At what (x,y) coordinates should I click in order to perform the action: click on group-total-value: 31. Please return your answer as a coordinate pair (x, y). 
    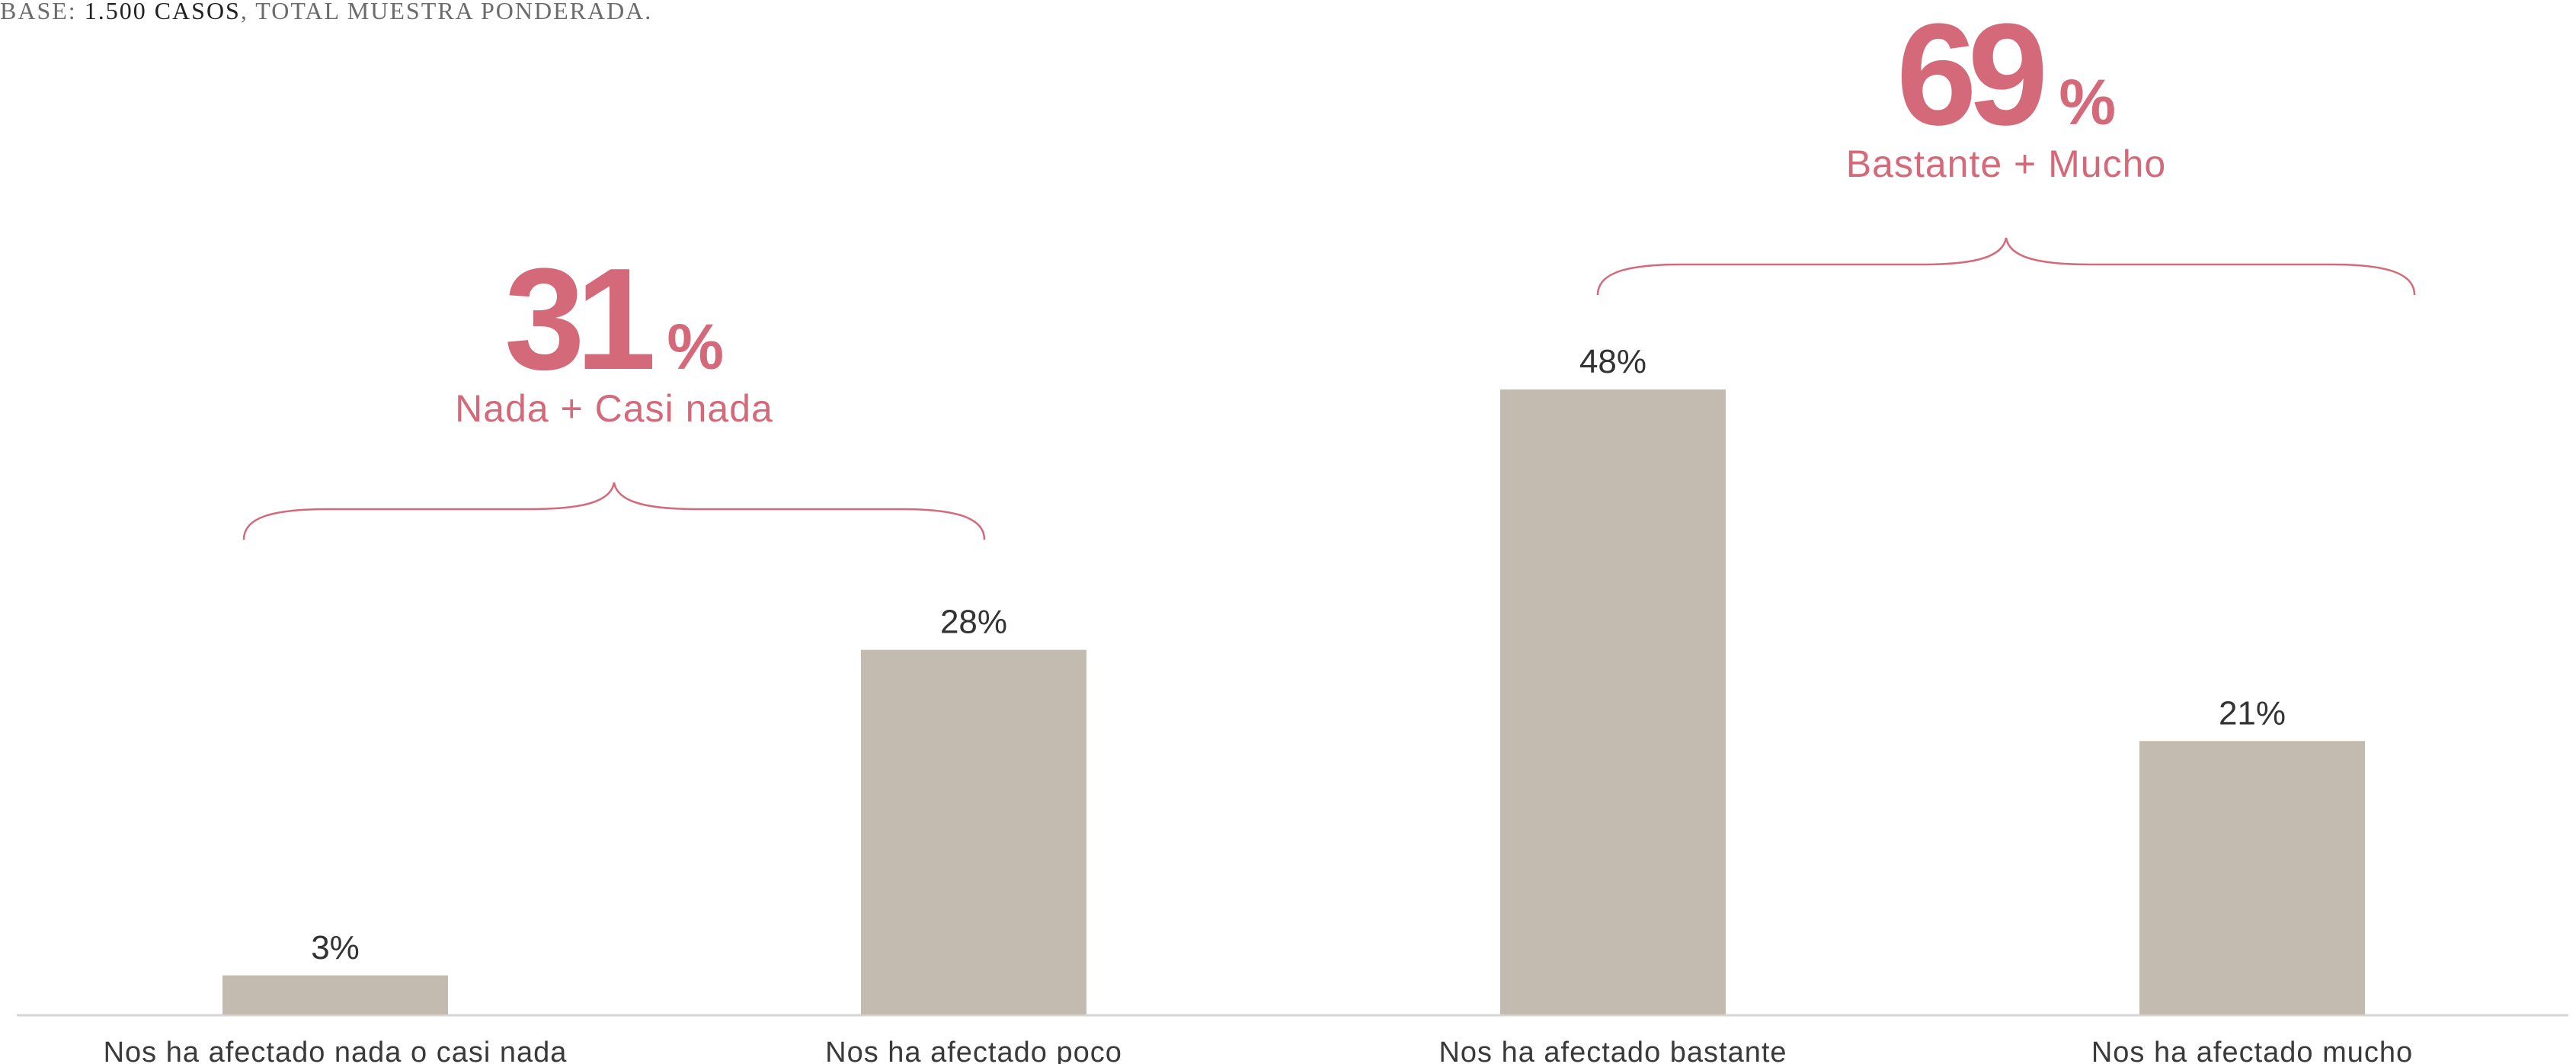
    Looking at the image, I should click on (578, 319).